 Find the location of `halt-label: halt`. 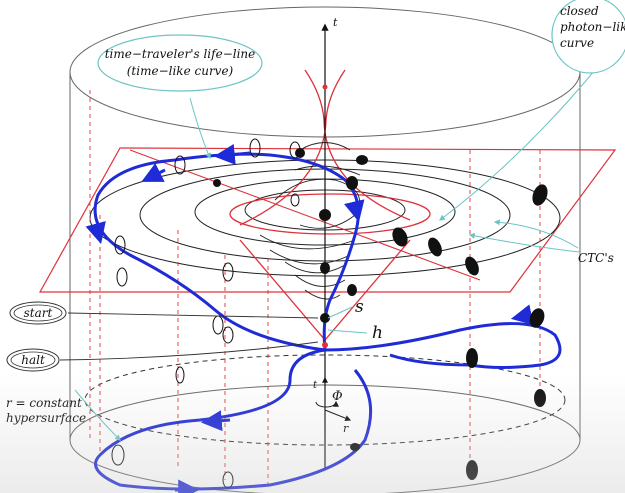

halt-label: halt is located at coordinates (33, 360).